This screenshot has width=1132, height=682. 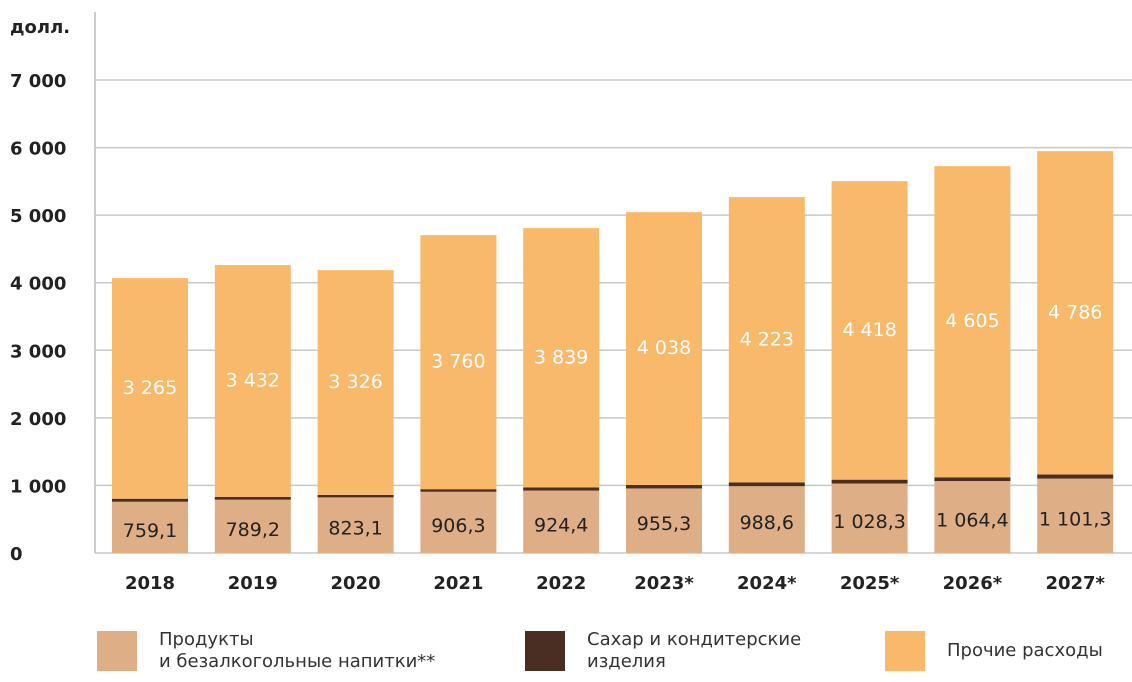 I want to click on x-tick-label: 2023*, so click(x=664, y=583).